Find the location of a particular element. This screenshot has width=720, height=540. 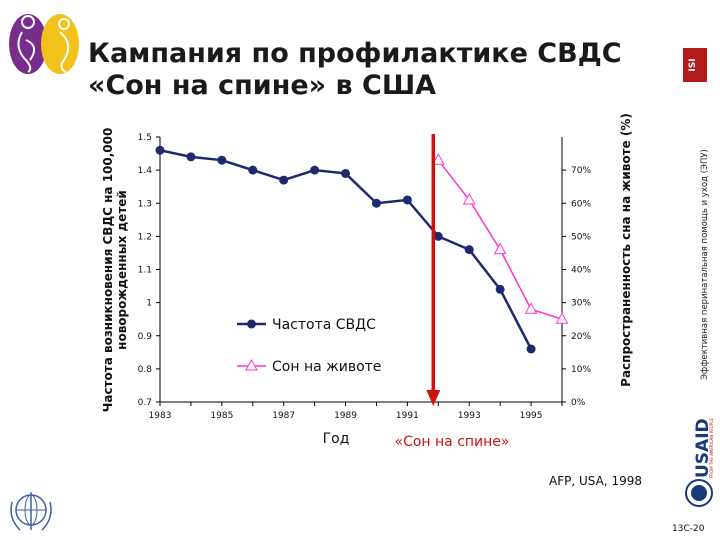

y-right-tick-label: 50% is located at coordinates (581, 237).